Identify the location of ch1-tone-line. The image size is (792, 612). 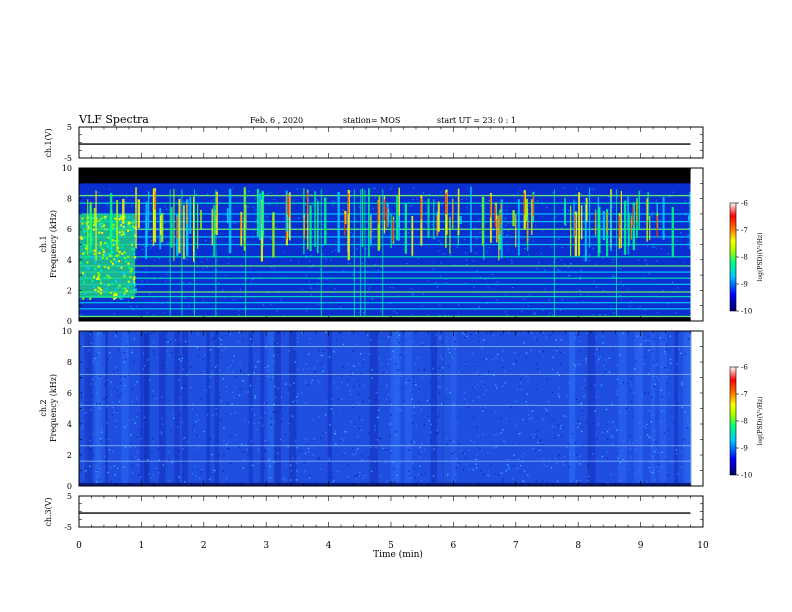
(385, 316).